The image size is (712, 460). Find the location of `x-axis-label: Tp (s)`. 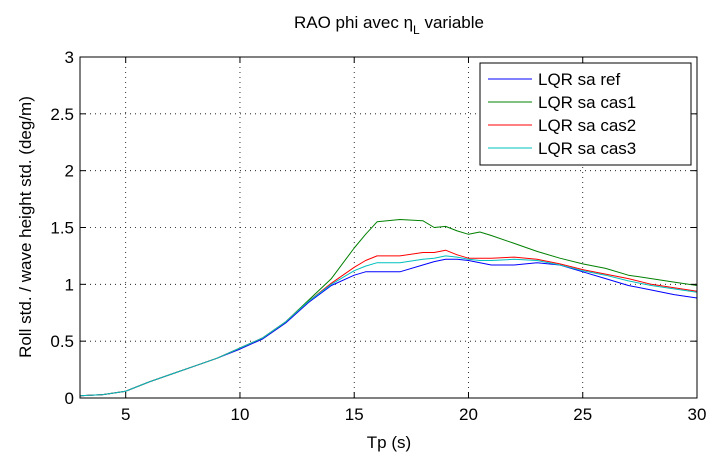

x-axis-label: Tp (s) is located at coordinates (389, 442).